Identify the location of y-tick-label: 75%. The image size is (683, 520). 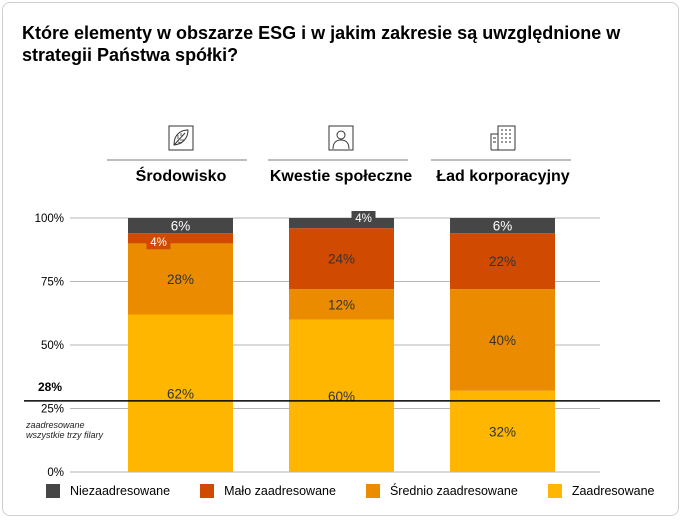
(52, 283).